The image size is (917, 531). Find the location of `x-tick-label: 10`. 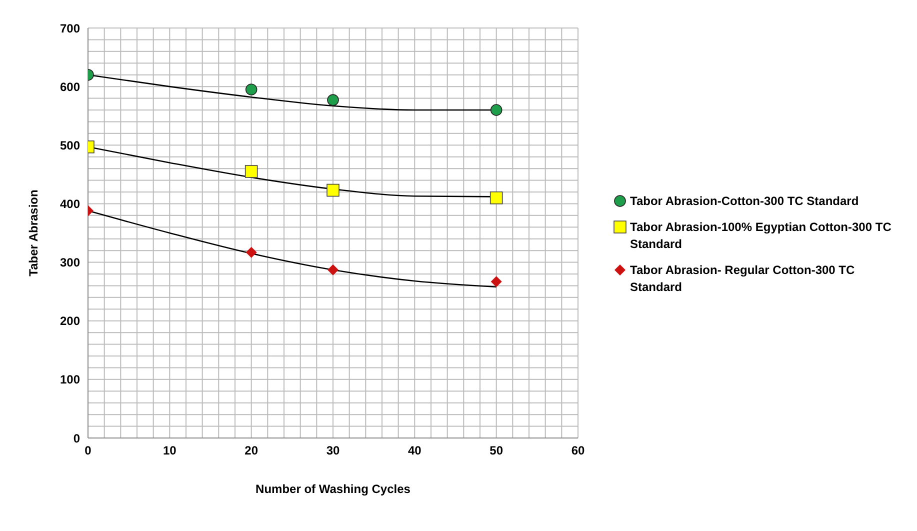

x-tick-label: 10 is located at coordinates (169, 451).